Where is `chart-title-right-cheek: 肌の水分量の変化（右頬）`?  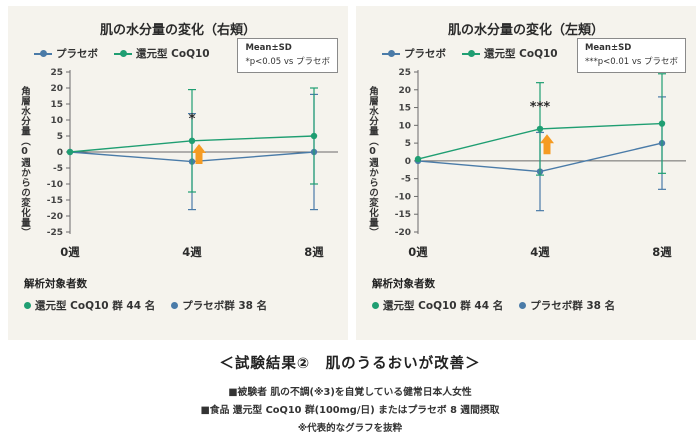 chart-title-right-cheek: 肌の水分量の変化（右頬） is located at coordinates (177, 30).